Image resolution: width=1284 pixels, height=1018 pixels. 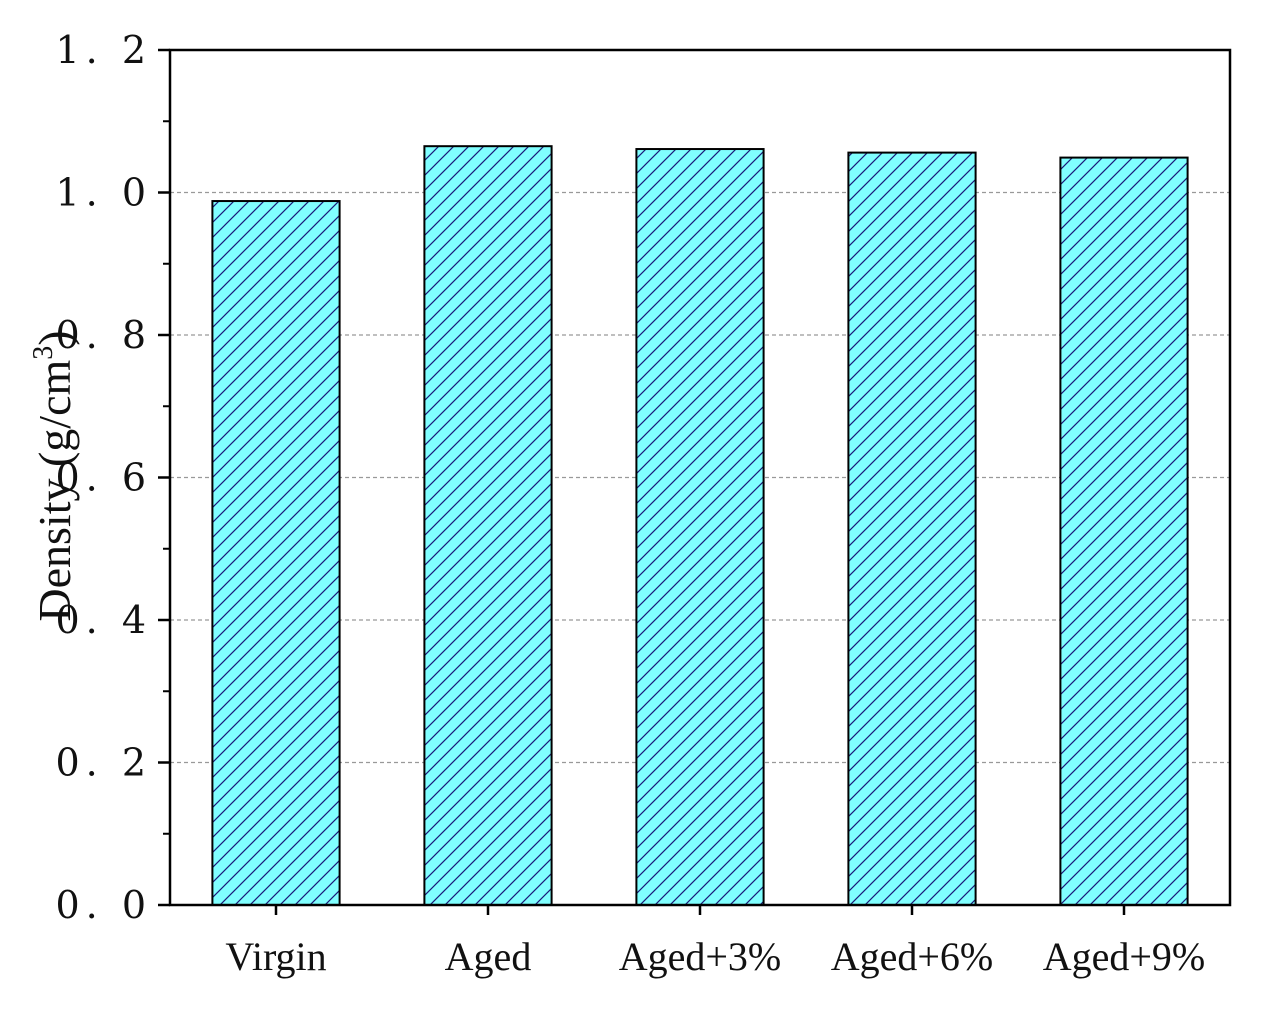 What do you see at coordinates (488, 956) in the screenshot?
I see `x-category-label: Aged` at bounding box center [488, 956].